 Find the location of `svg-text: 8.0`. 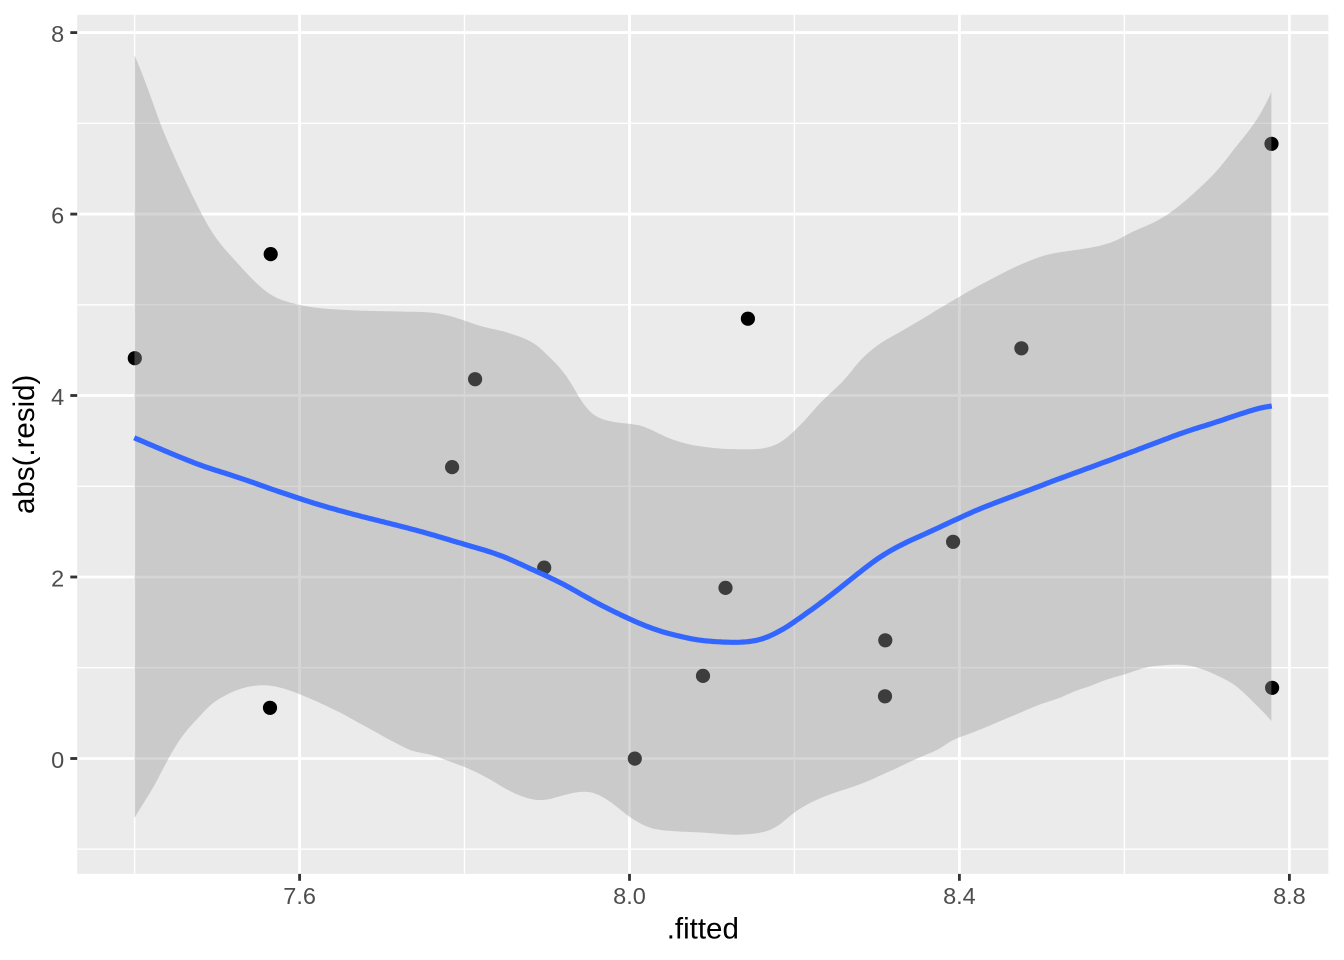

svg-text: 8.0 is located at coordinates (629, 896).